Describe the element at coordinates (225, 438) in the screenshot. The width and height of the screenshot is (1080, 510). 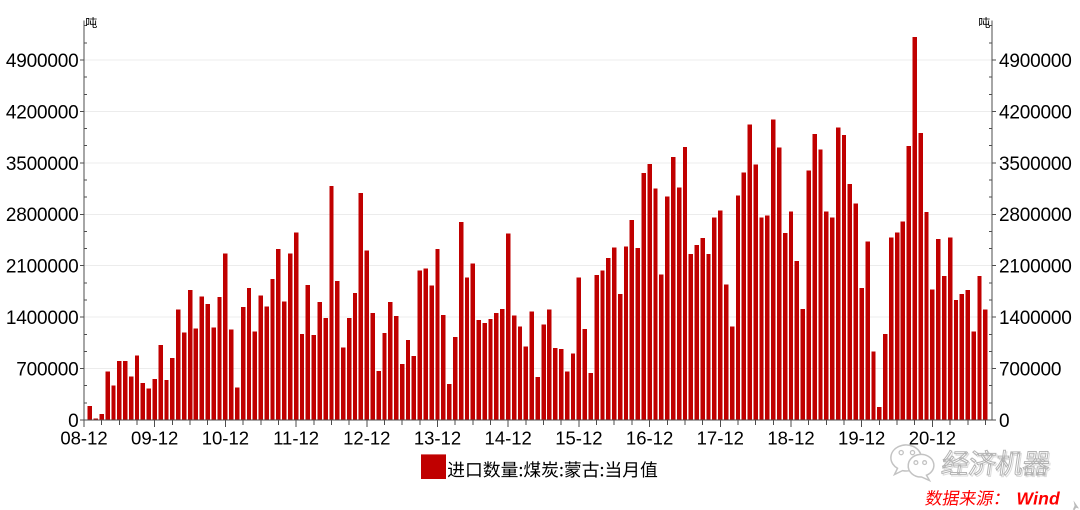
I see `svg-text: 10-12` at that location.